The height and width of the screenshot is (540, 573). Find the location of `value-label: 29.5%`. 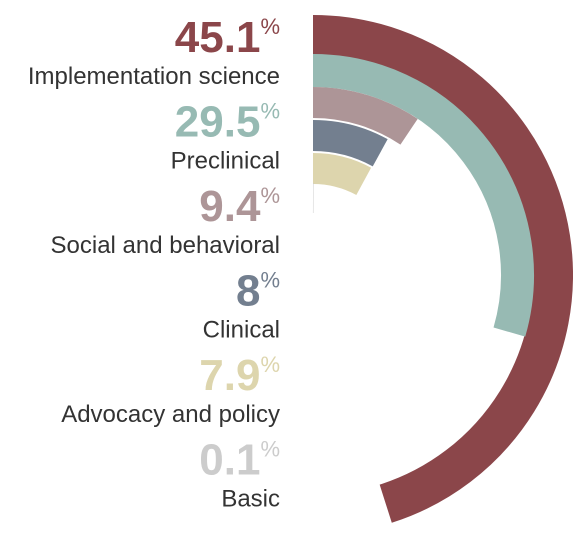

value-label: 29.5% is located at coordinates (227, 122).